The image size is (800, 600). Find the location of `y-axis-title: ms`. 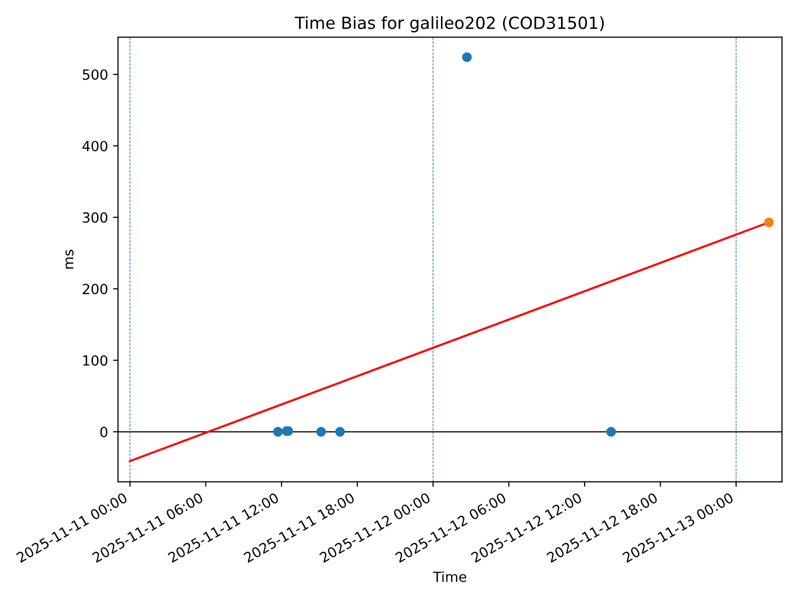

y-axis-title: ms is located at coordinates (70, 259).